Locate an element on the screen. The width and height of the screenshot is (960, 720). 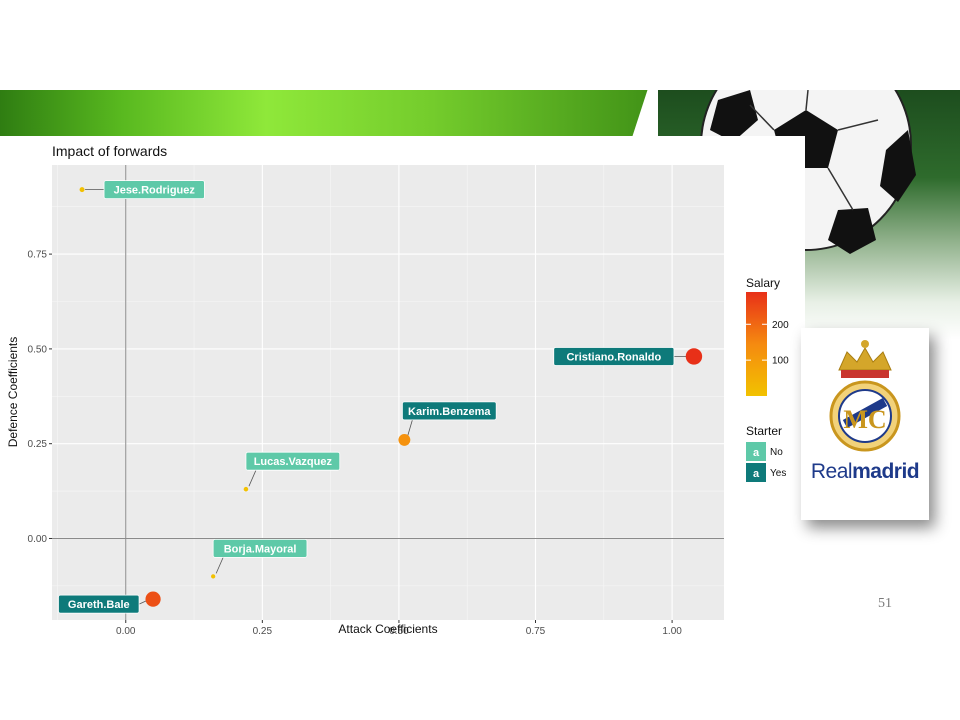
y-tick-label: 0.75 is located at coordinates (38, 255).